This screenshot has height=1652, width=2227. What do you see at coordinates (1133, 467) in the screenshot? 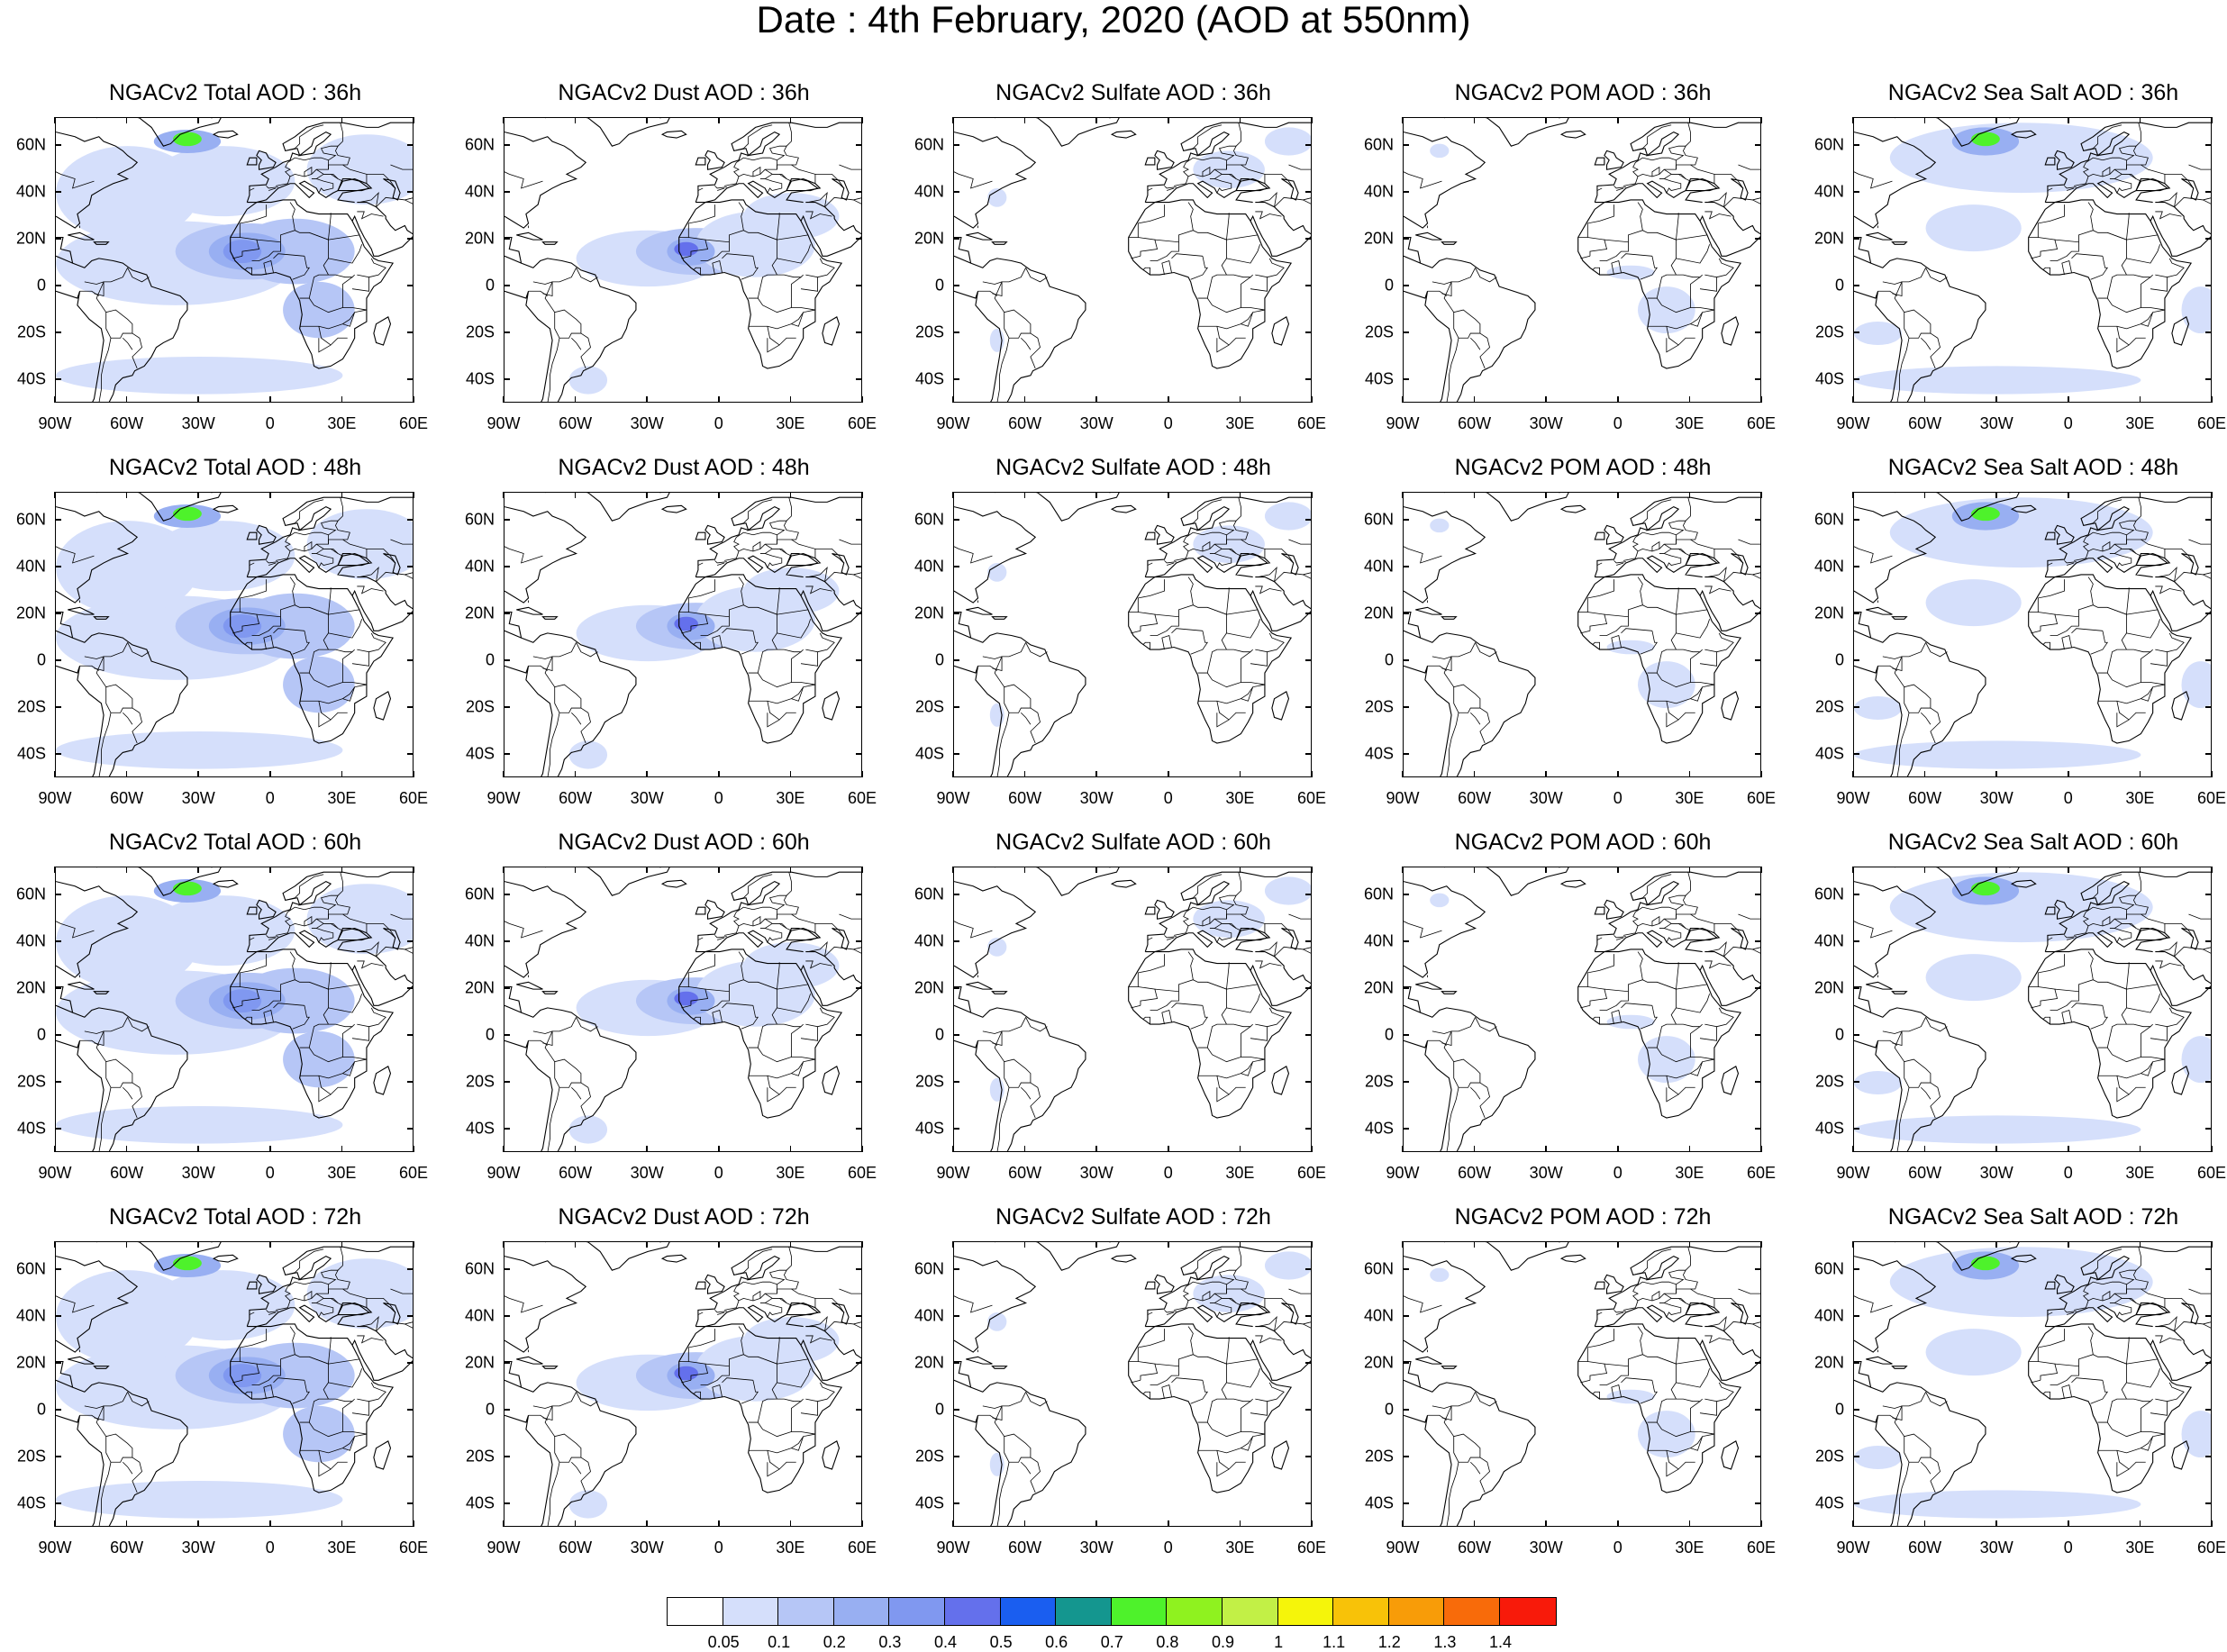
I see `panel-title: NGACv2 Sulfate AOD : 48h` at bounding box center [1133, 467].